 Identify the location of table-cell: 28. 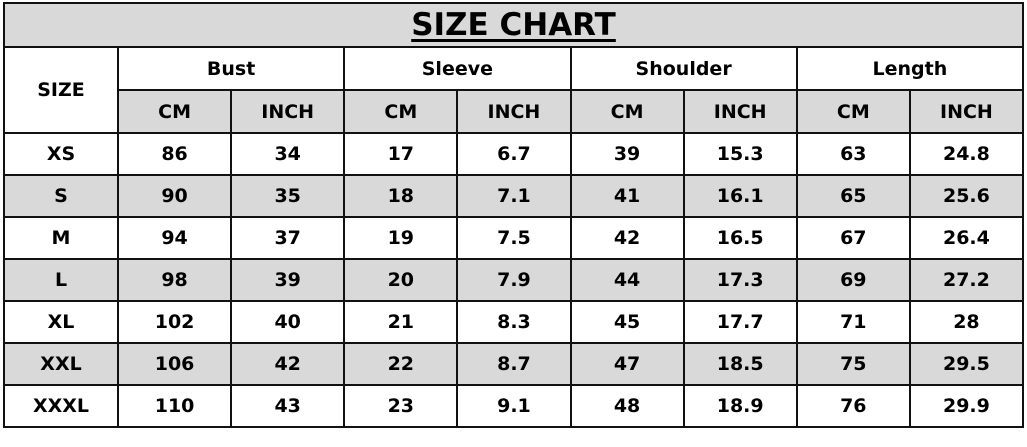
(966, 322).